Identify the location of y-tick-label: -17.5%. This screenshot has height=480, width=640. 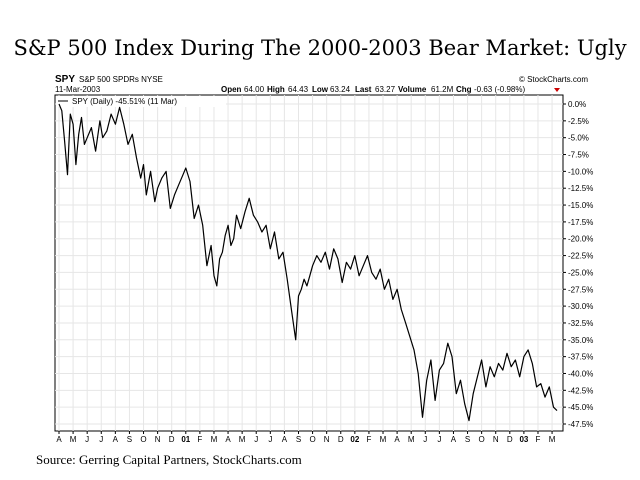
(580, 222).